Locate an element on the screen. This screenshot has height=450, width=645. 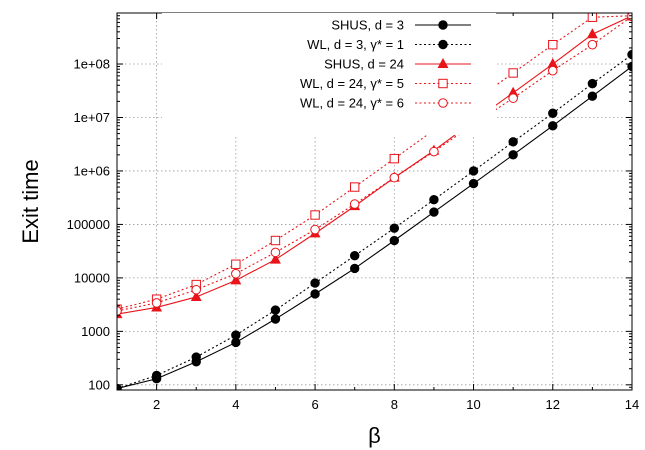
legend-background is located at coordinates (329, 74).